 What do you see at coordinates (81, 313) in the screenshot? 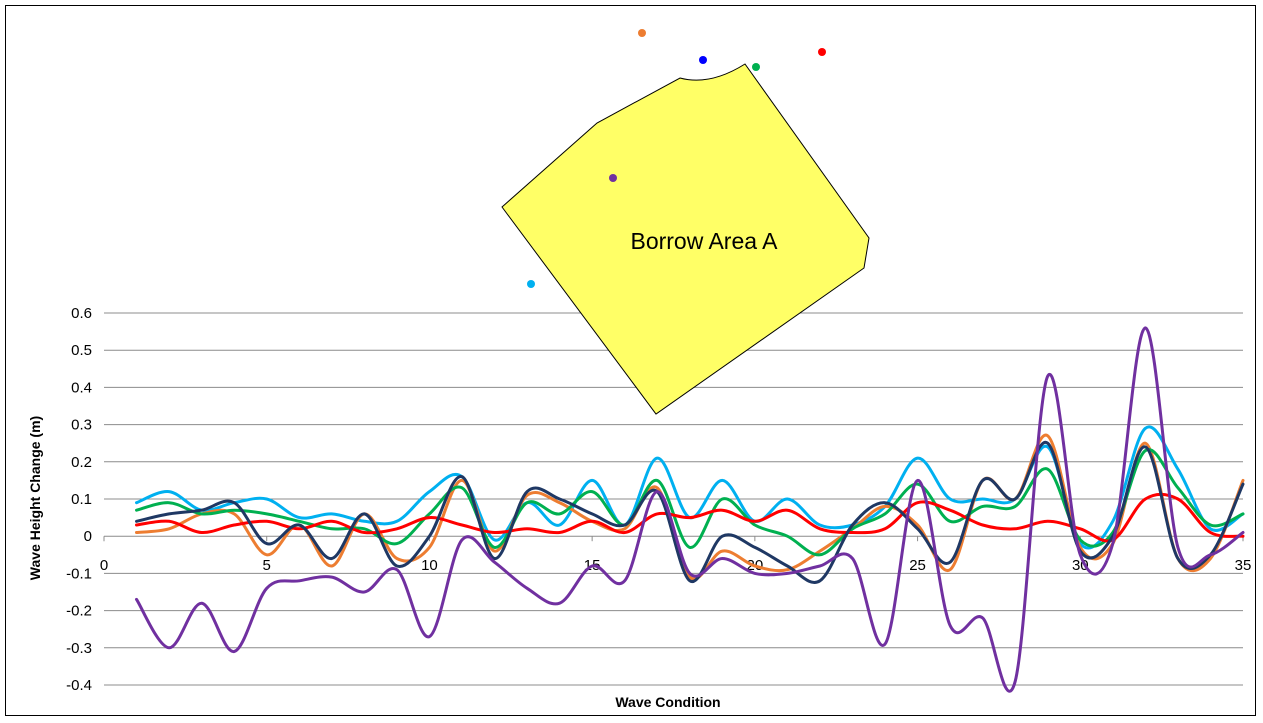
I see `y-tick-label: 0.6` at bounding box center [81, 313].